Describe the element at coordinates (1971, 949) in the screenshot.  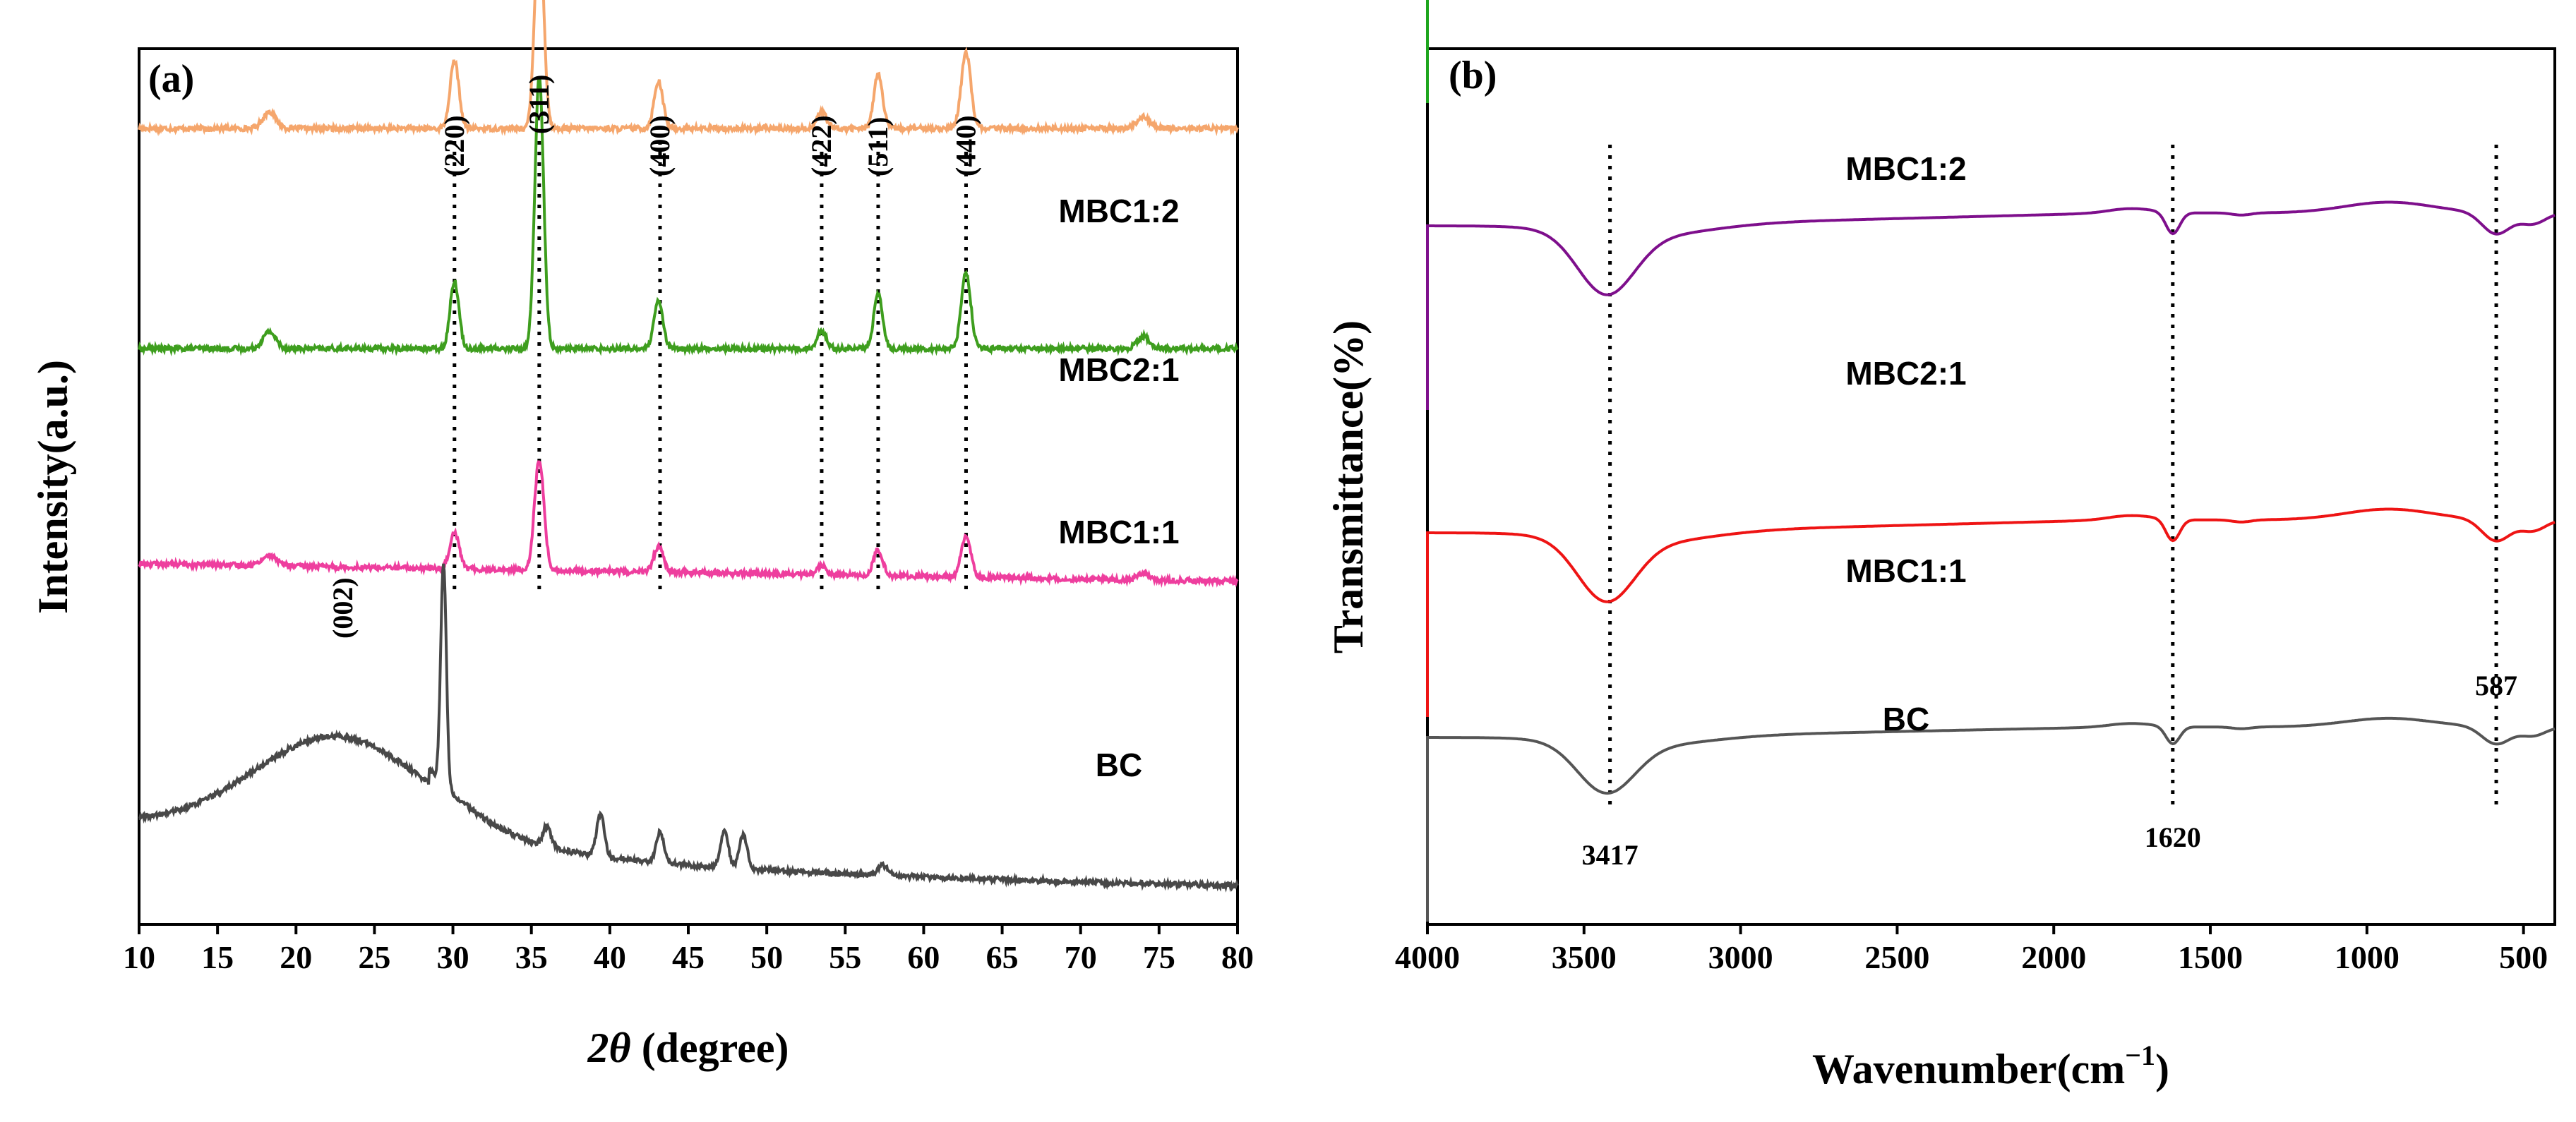
I see `ftir-x-ticks: 4000 3500 3000 2500 2000 1500 1000 500` at that location.